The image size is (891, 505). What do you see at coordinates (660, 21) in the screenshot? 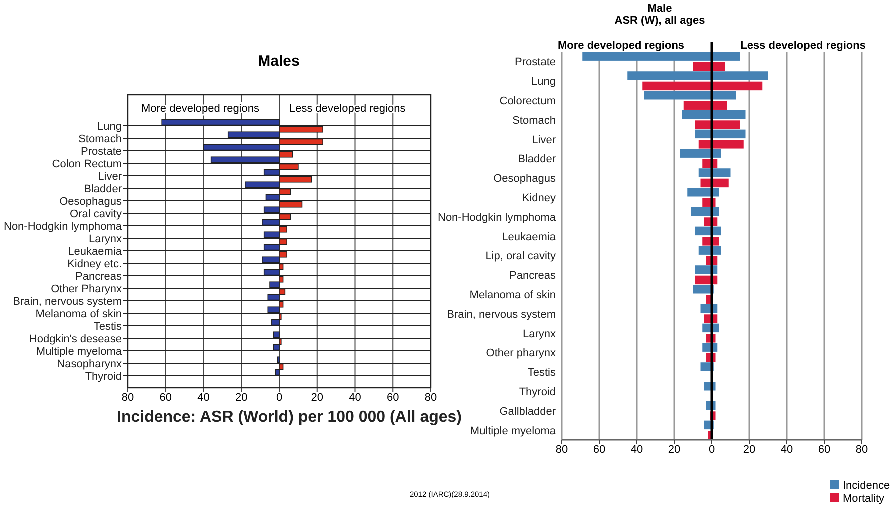
I see `chart-subtitle: ASR (W), all ages` at bounding box center [660, 21].